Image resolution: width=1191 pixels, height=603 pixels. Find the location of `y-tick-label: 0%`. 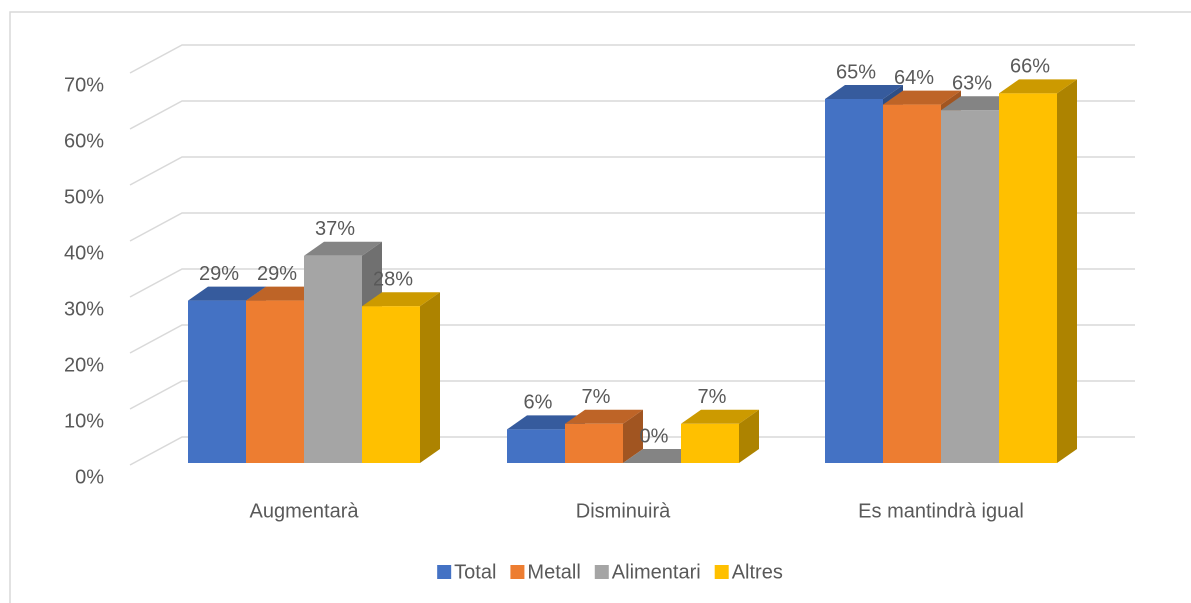

y-tick-label: 0% is located at coordinates (89, 477).